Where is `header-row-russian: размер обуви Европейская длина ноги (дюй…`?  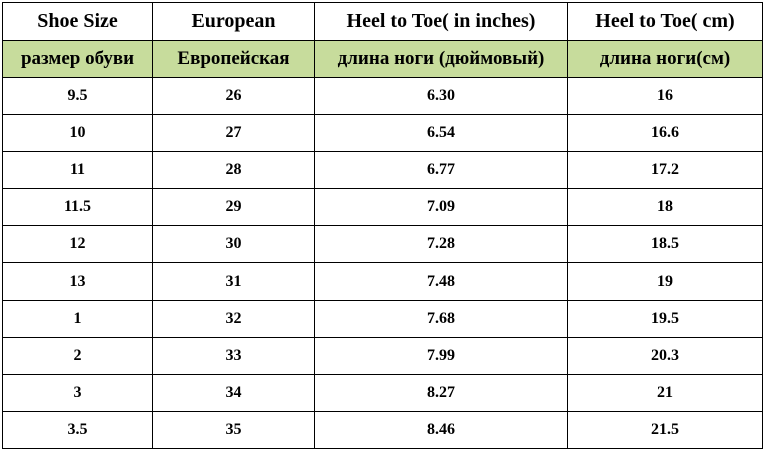 header-row-russian: размер обуви Европейская длина ноги (дюй… is located at coordinates (382, 59).